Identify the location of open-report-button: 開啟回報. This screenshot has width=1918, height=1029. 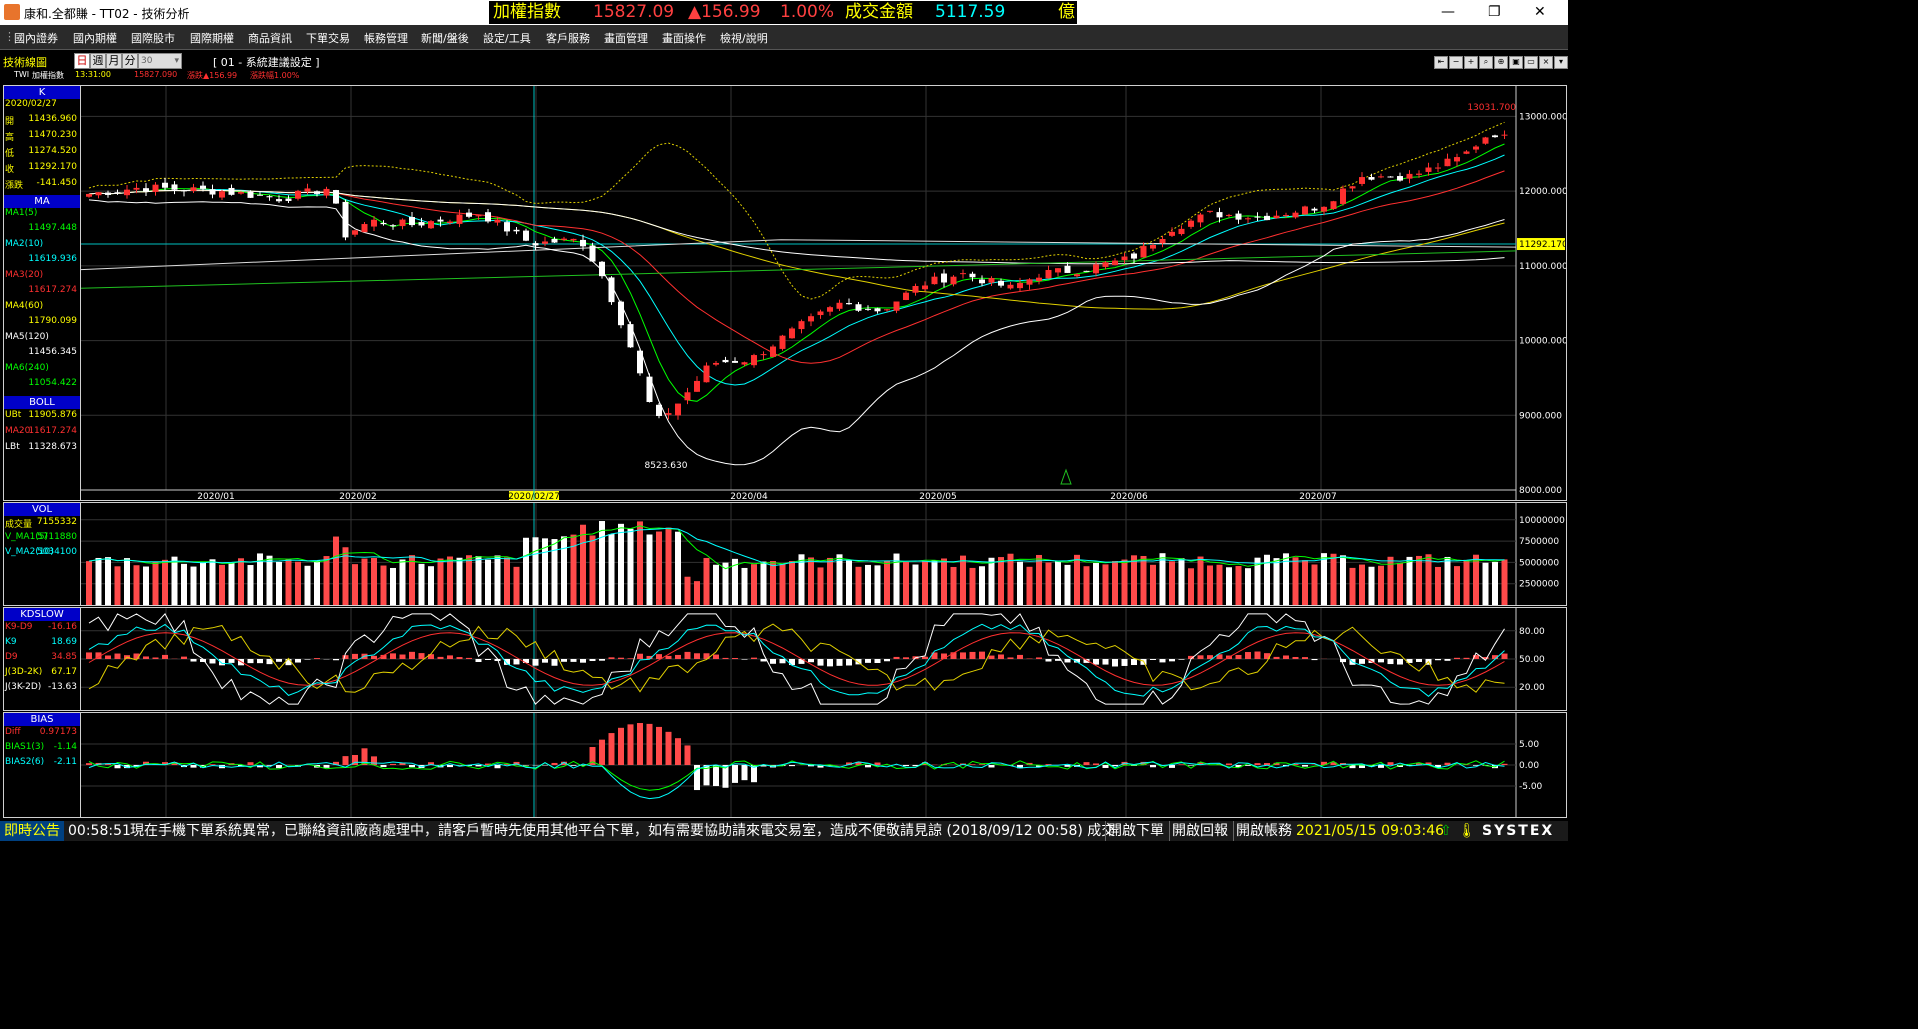
(1198, 831).